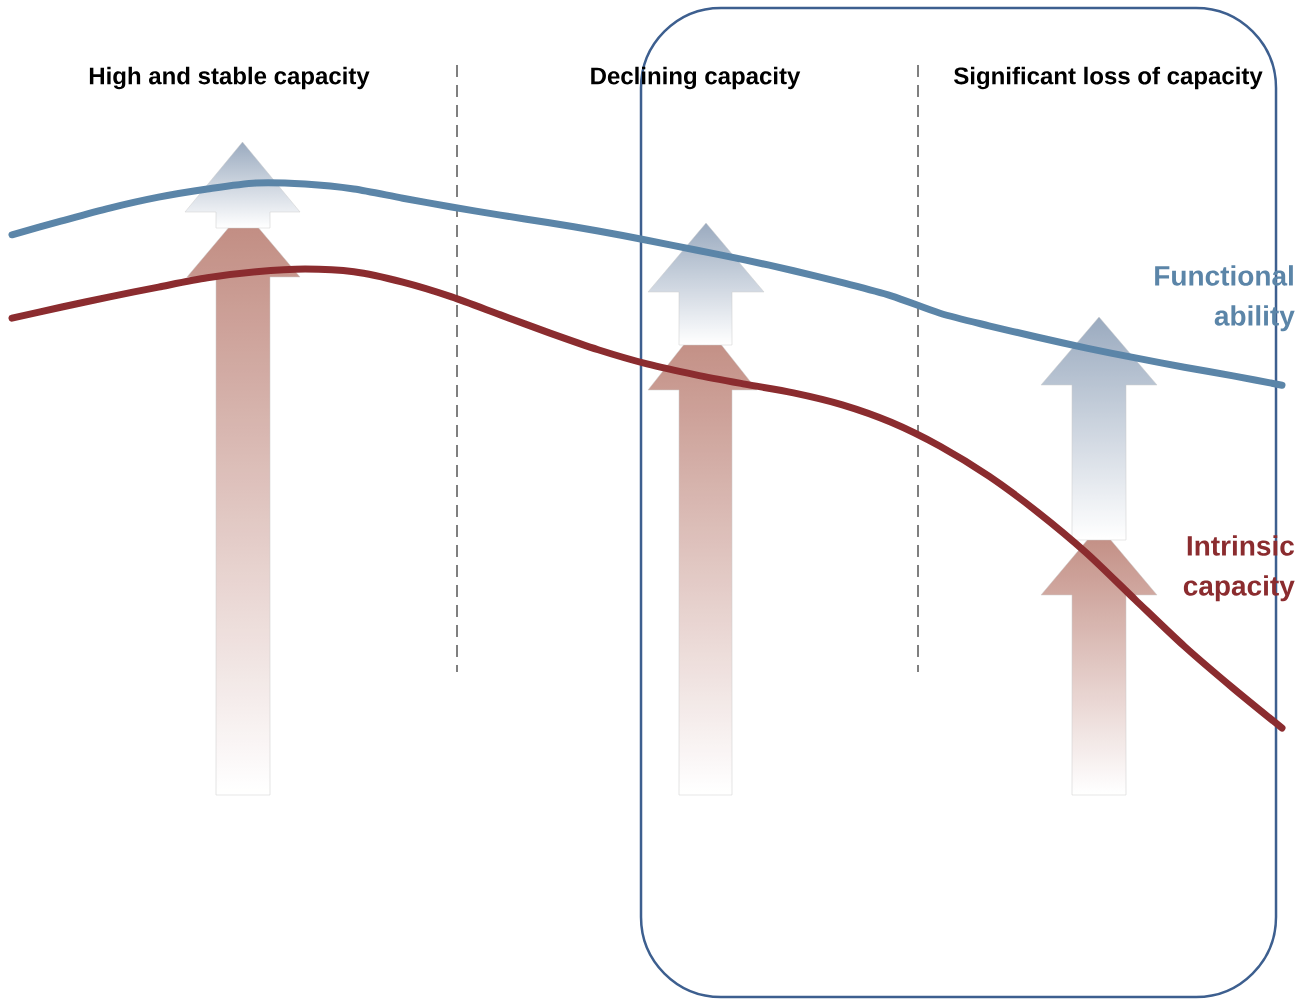 Image resolution: width=1301 pixels, height=1003 pixels. Describe the element at coordinates (1108, 78) in the screenshot. I see `text: Significant loss of capacity` at that location.